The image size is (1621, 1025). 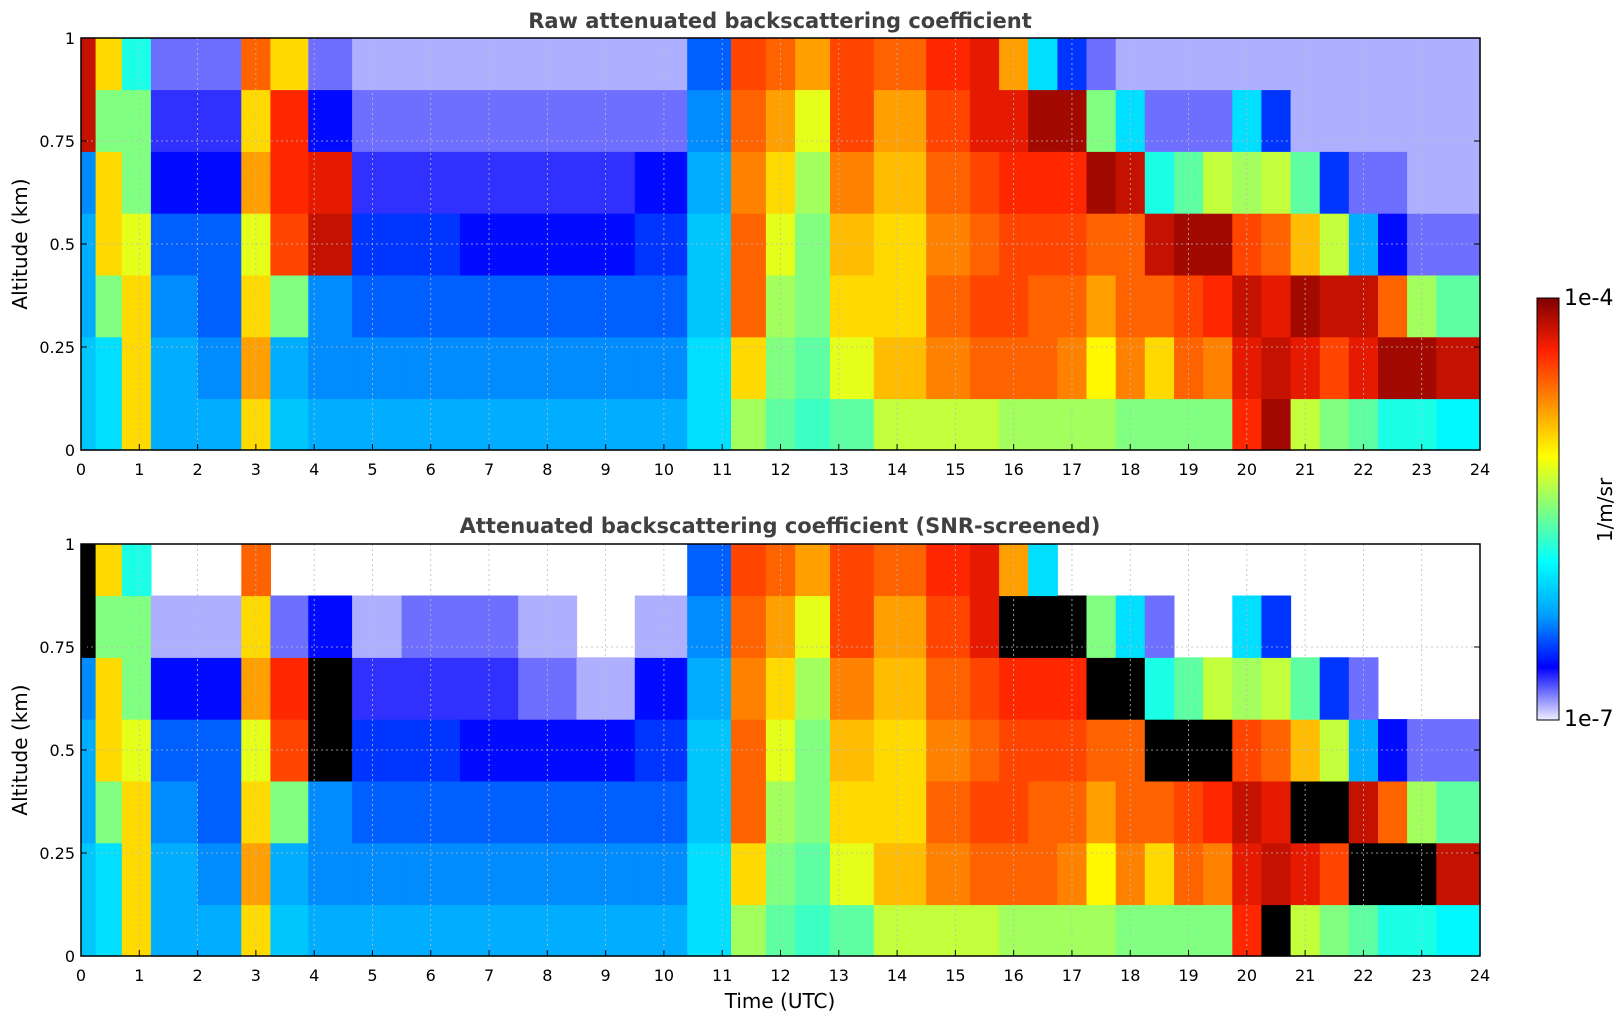 I want to click on panel-raw-x-tick-label: 7, so click(x=489, y=469).